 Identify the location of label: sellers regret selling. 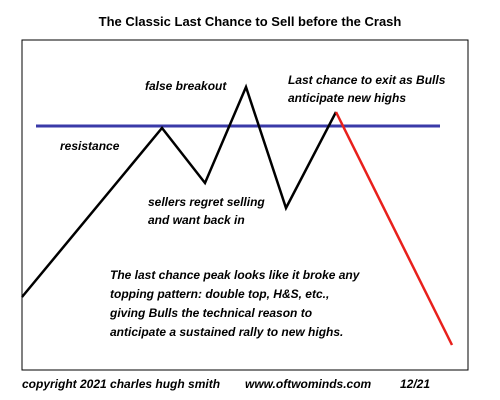
(206, 202).